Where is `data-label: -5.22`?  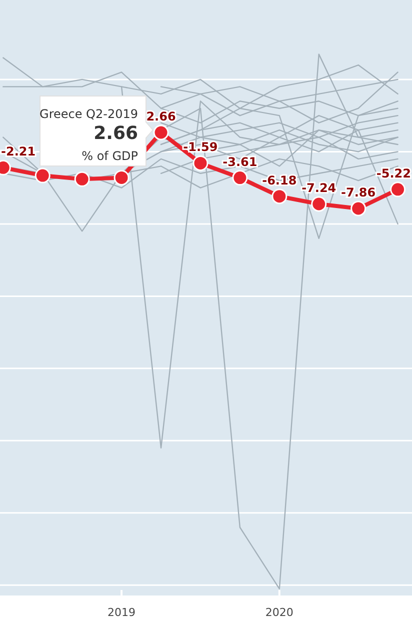
data-label: -5.22 is located at coordinates (393, 173).